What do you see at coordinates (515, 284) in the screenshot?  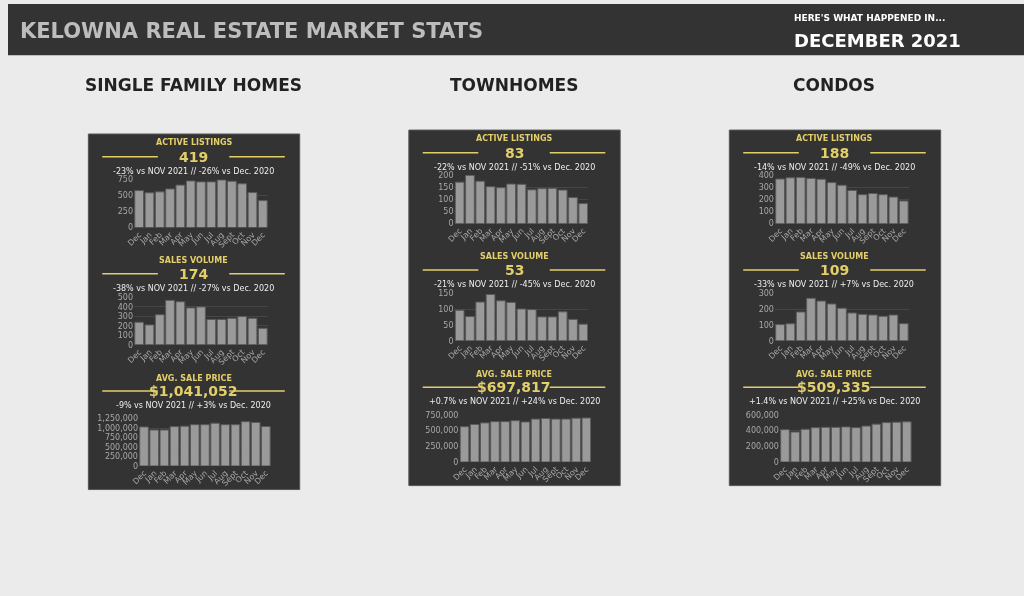 I see `text: -21% vs NOV 2021 // -45% vs Dec. 2020` at bounding box center [515, 284].